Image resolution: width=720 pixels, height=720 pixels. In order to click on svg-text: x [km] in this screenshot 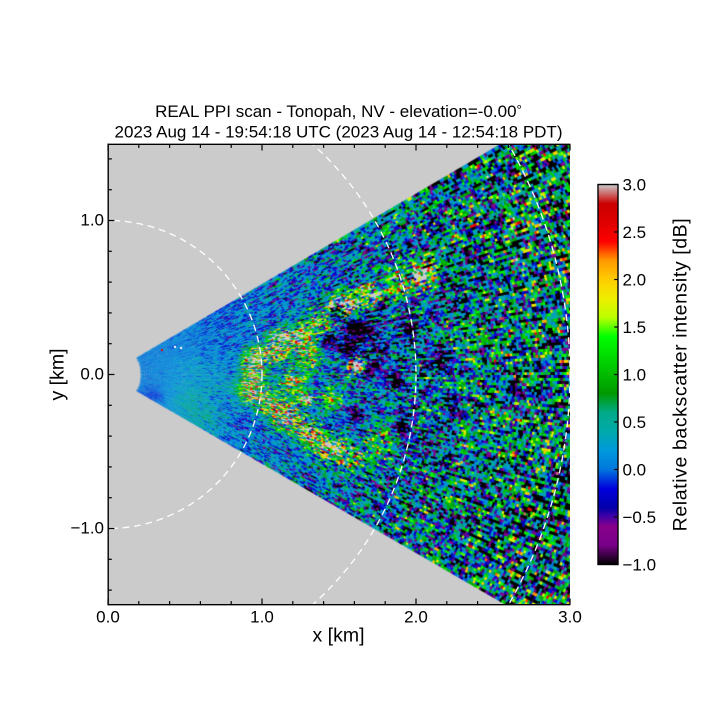, I will do `click(339, 636)`.